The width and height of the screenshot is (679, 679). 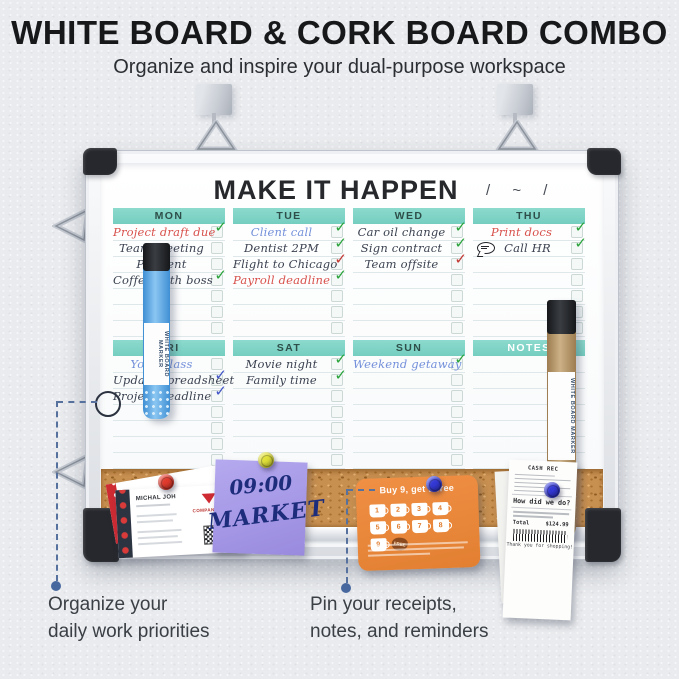 What do you see at coordinates (282, 280) in the screenshot?
I see `planner-item-text: Payroll deadline` at bounding box center [282, 280].